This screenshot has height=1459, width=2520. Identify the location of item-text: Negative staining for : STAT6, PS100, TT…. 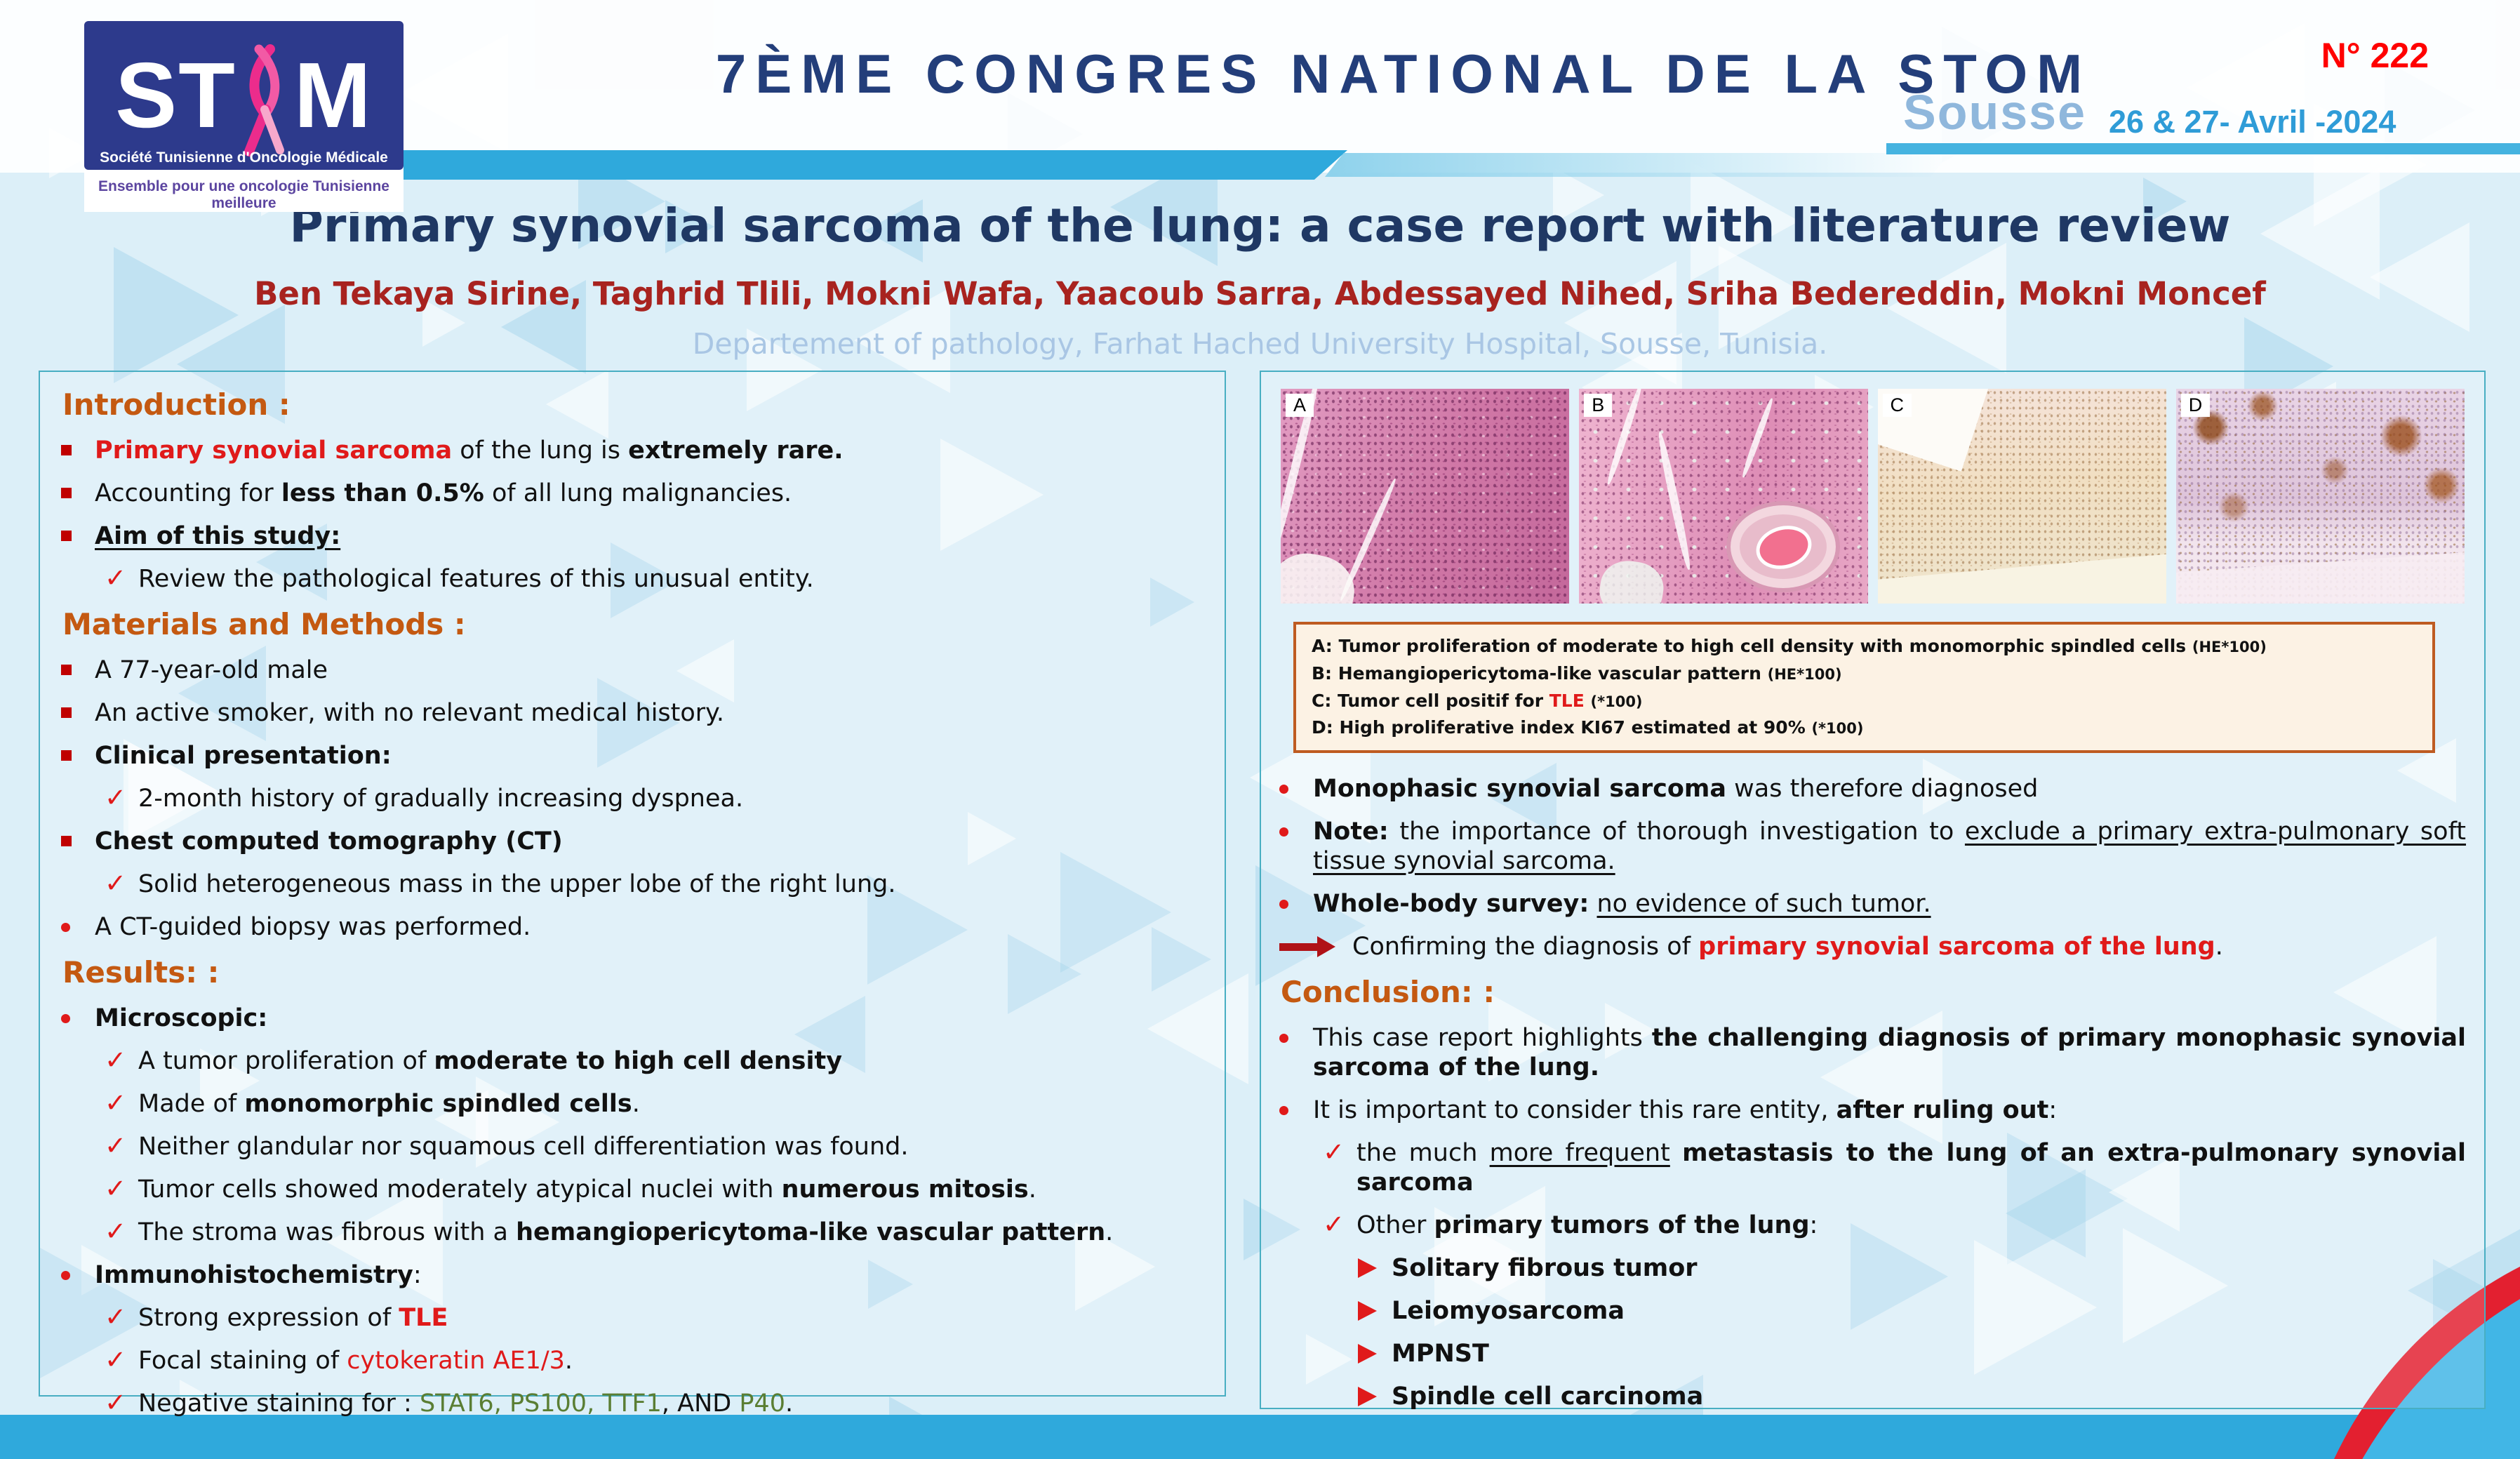
(671, 1403).